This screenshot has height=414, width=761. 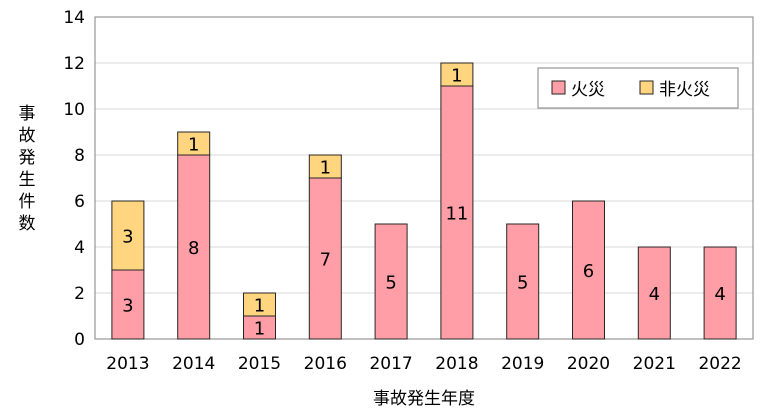 What do you see at coordinates (79, 156) in the screenshot?
I see `y-tick-label: 8` at bounding box center [79, 156].